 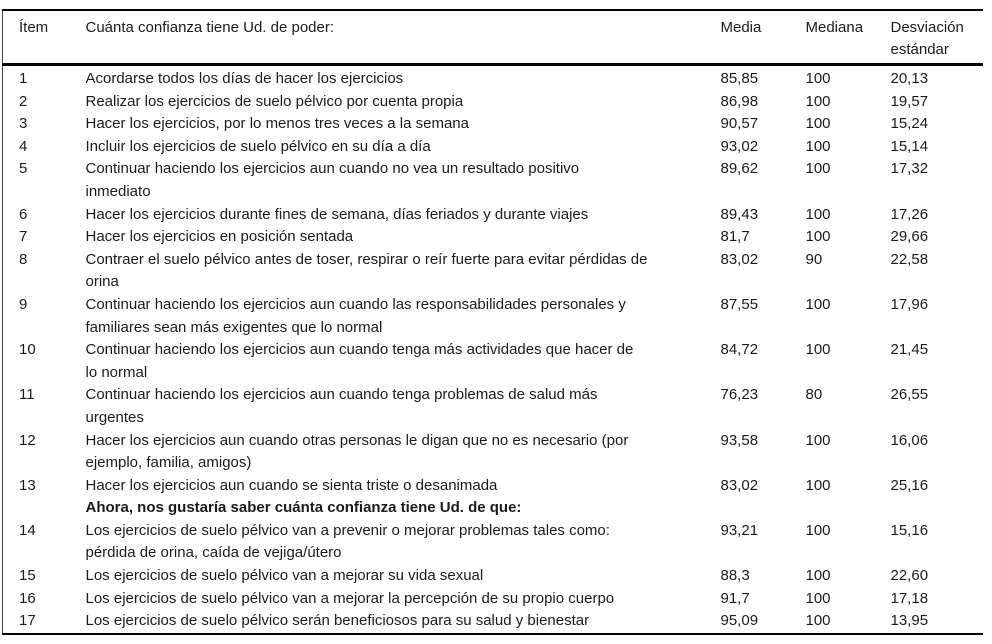 I want to click on col-header-media: Media, so click(x=763, y=38).